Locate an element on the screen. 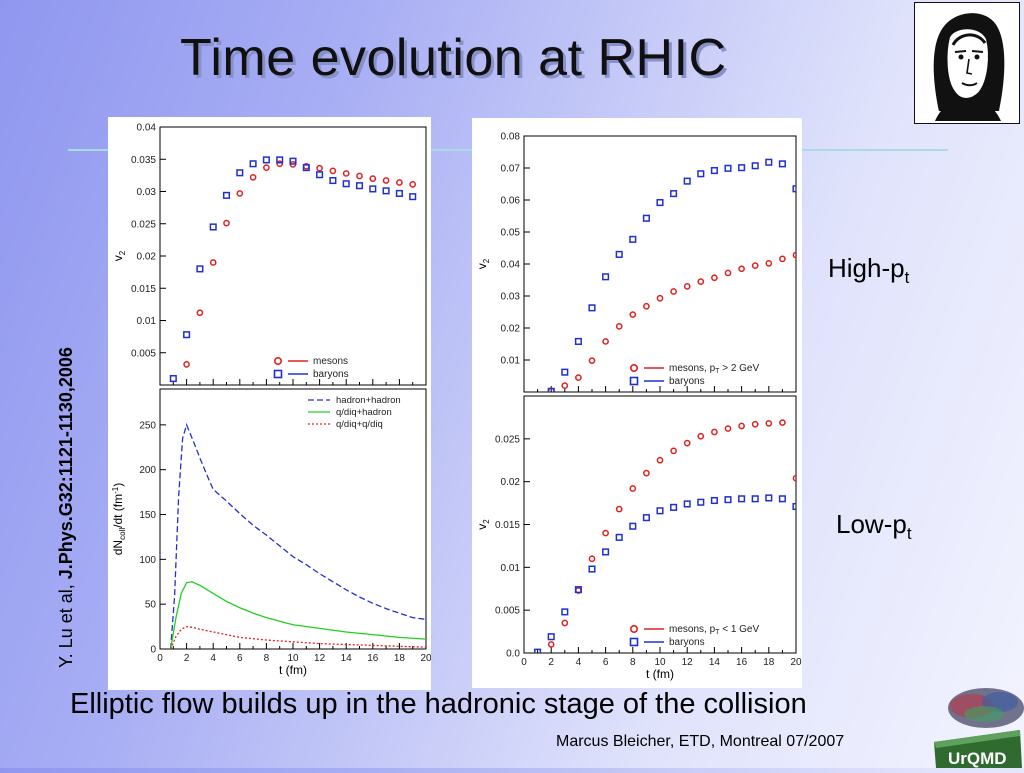 This screenshot has height=773, width=1024. legend-label: mesons, pT > 2 GeV is located at coordinates (714, 369).